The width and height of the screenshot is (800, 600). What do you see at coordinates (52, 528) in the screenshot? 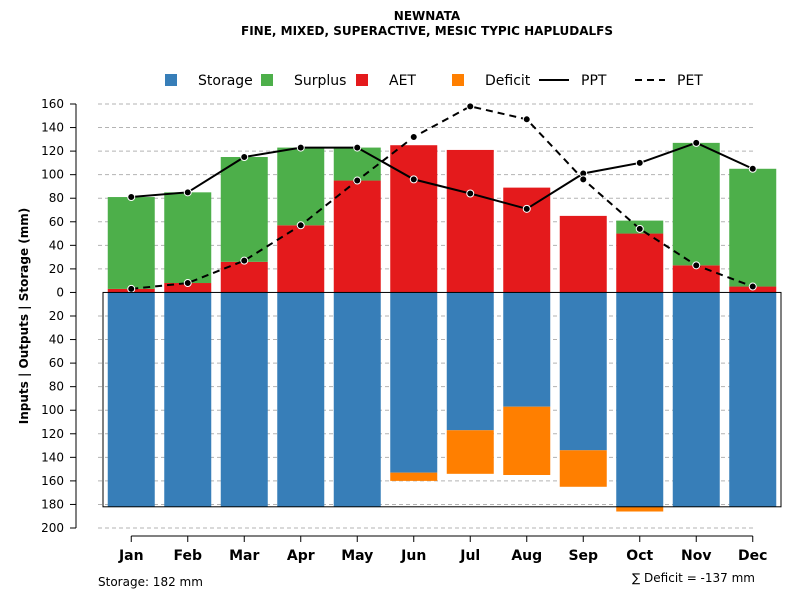
I see `y-tick-label: 200` at bounding box center [52, 528].